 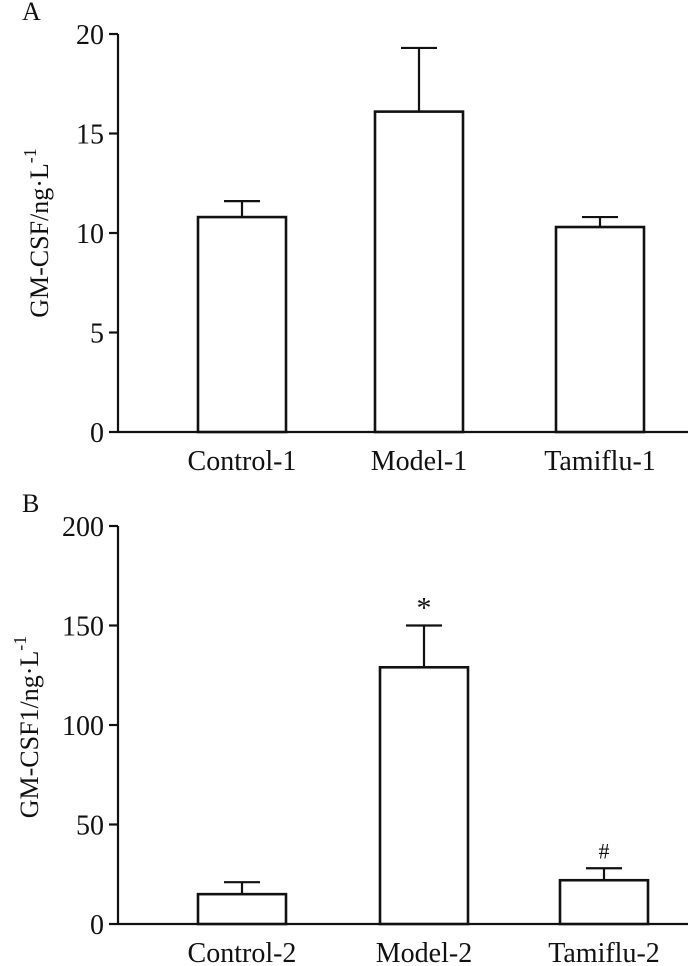 I want to click on y-tick-label: 10, so click(x=90, y=234).